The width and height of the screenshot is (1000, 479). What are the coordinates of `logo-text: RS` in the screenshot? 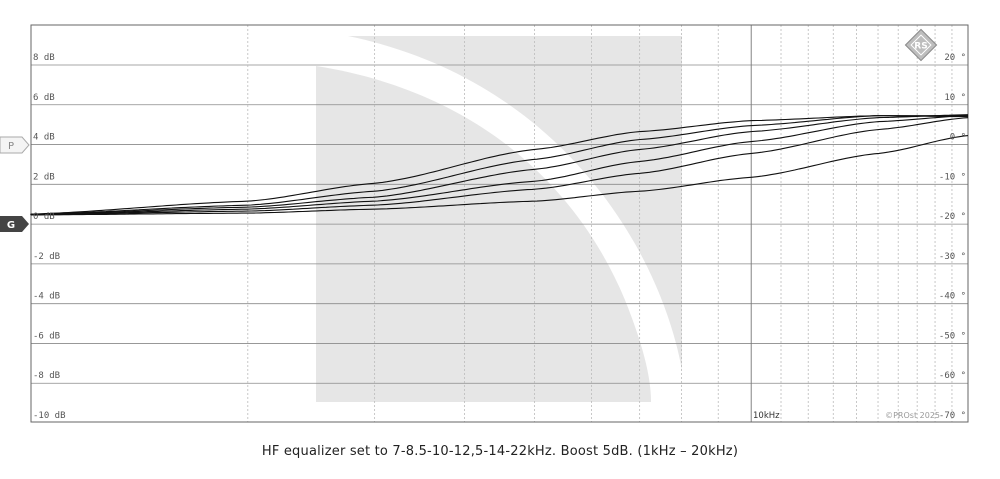 It's located at (920, 47).